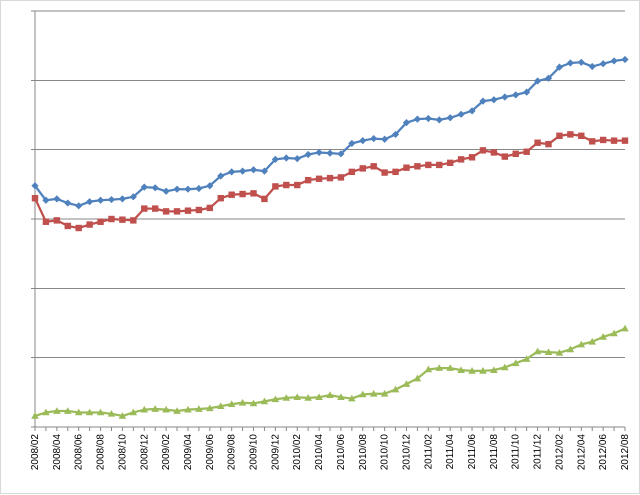  What do you see at coordinates (232, 452) in the screenshot?
I see `x-tick-label: 2009/08` at bounding box center [232, 452].